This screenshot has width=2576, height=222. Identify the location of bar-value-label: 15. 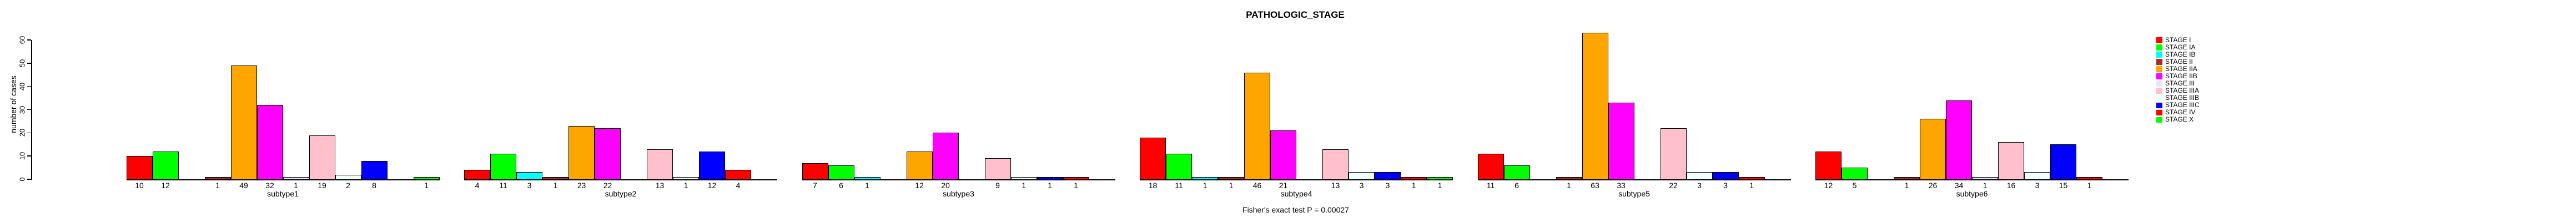
(2063, 186).